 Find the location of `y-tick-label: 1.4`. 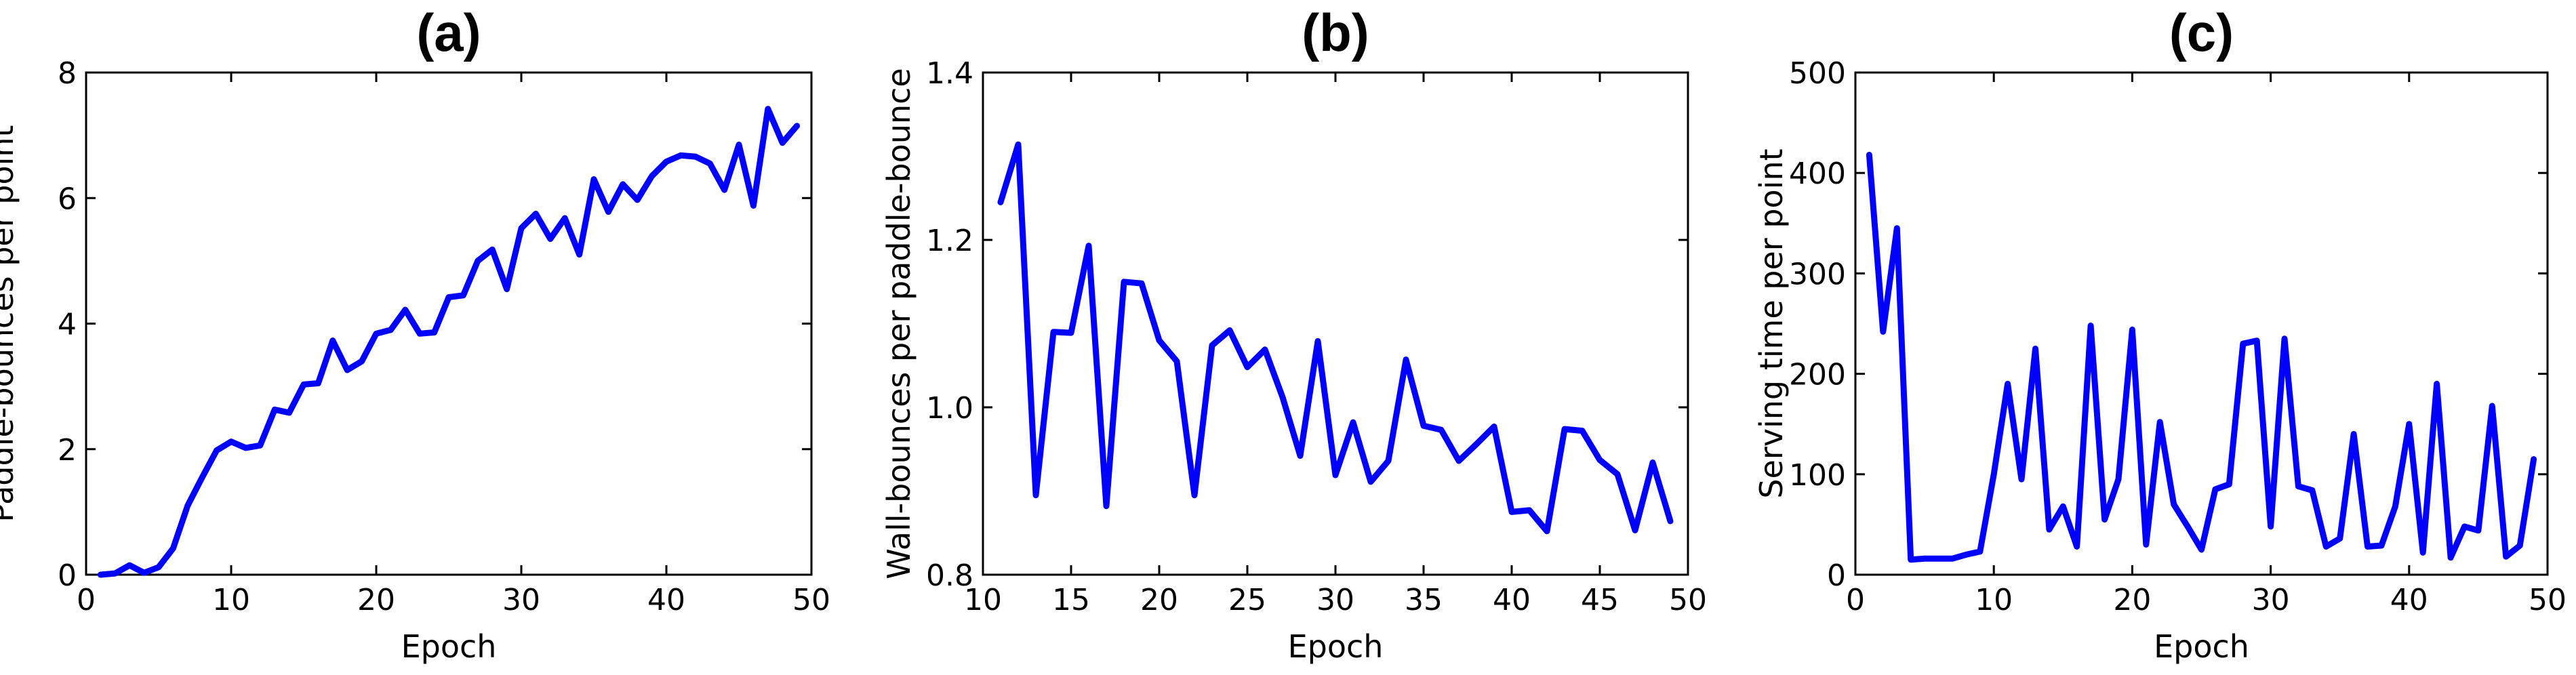

y-tick-label: 1.4 is located at coordinates (949, 73).